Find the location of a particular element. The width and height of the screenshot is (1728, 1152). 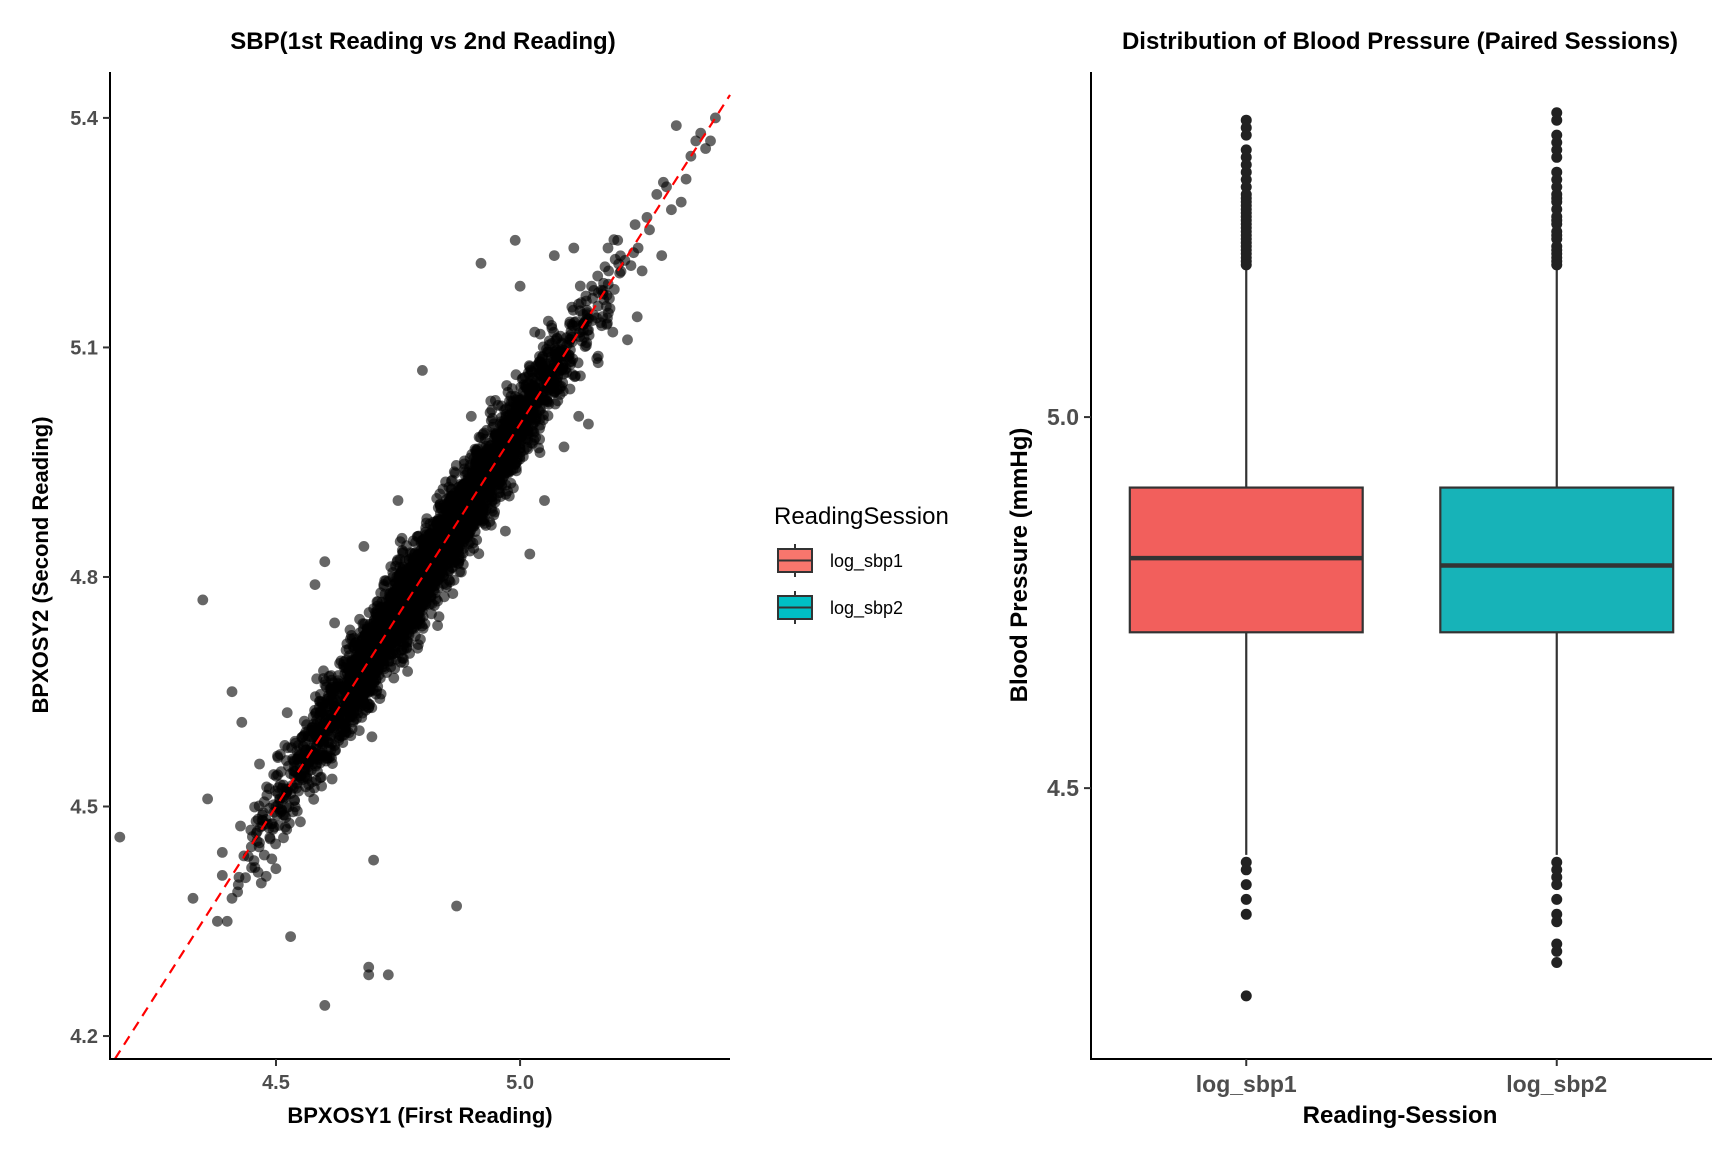

box-x-label: Reading-Session is located at coordinates (1400, 1115).